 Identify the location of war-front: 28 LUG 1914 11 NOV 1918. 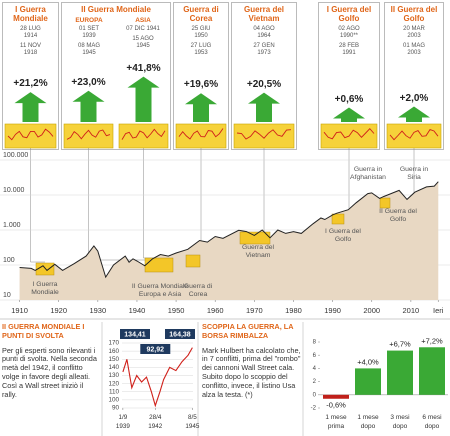
(30, 43).